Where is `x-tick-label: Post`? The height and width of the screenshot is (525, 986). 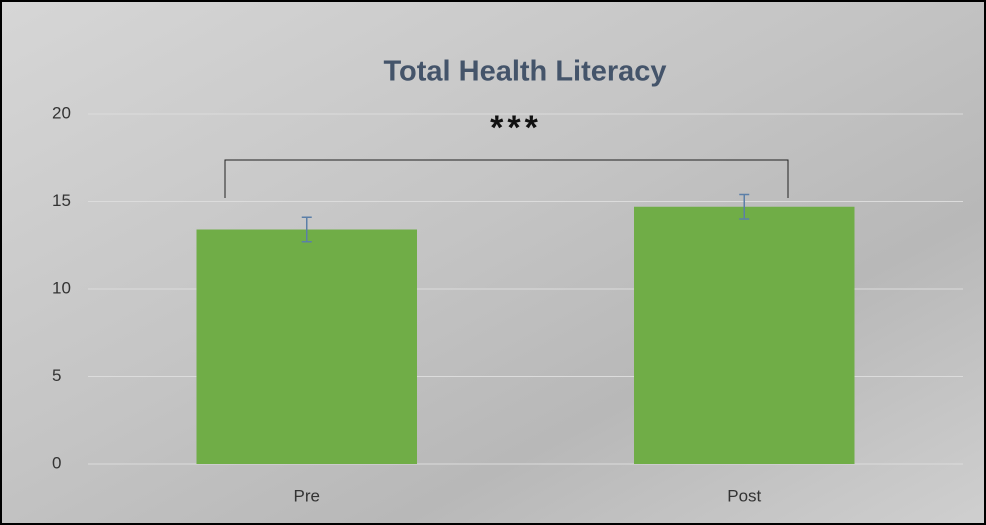
x-tick-label: Post is located at coordinates (744, 495).